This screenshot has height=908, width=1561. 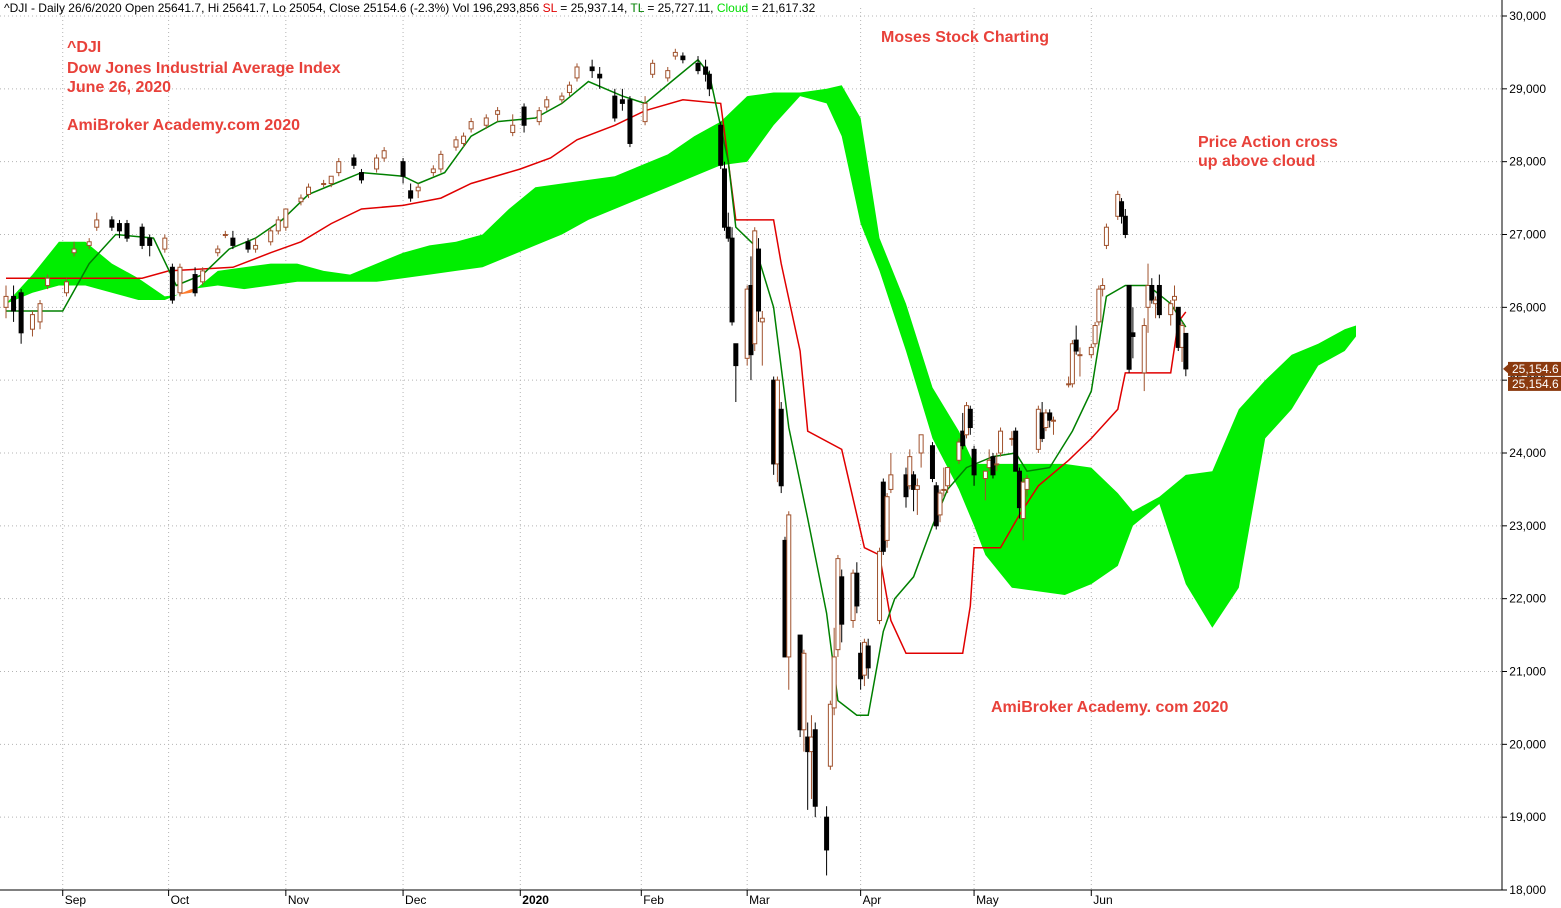 I want to click on y-tick-label: 27,000, so click(x=1527, y=235).